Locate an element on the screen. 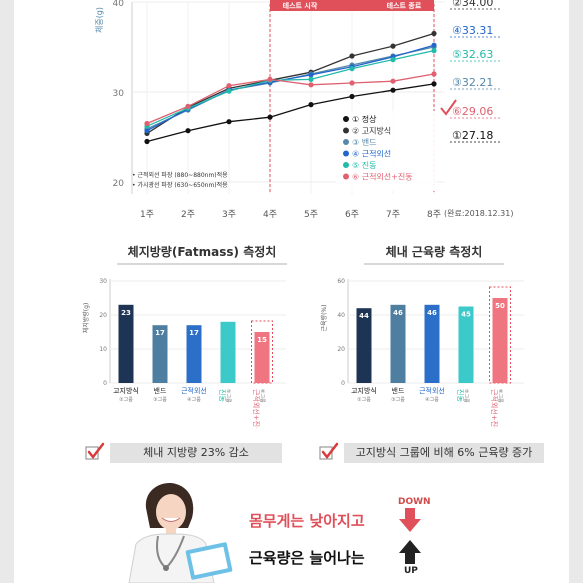 The height and width of the screenshot is (583, 583). fat-chart-title: 체지방량(Fatmass) 측정치 is located at coordinates (202, 252).